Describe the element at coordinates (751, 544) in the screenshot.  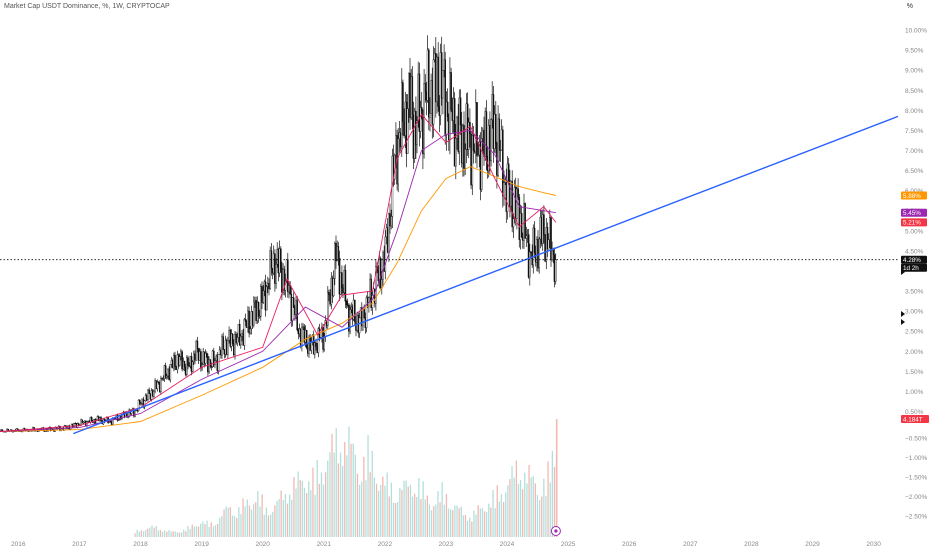
I see `x-tick-label: 2028` at that location.